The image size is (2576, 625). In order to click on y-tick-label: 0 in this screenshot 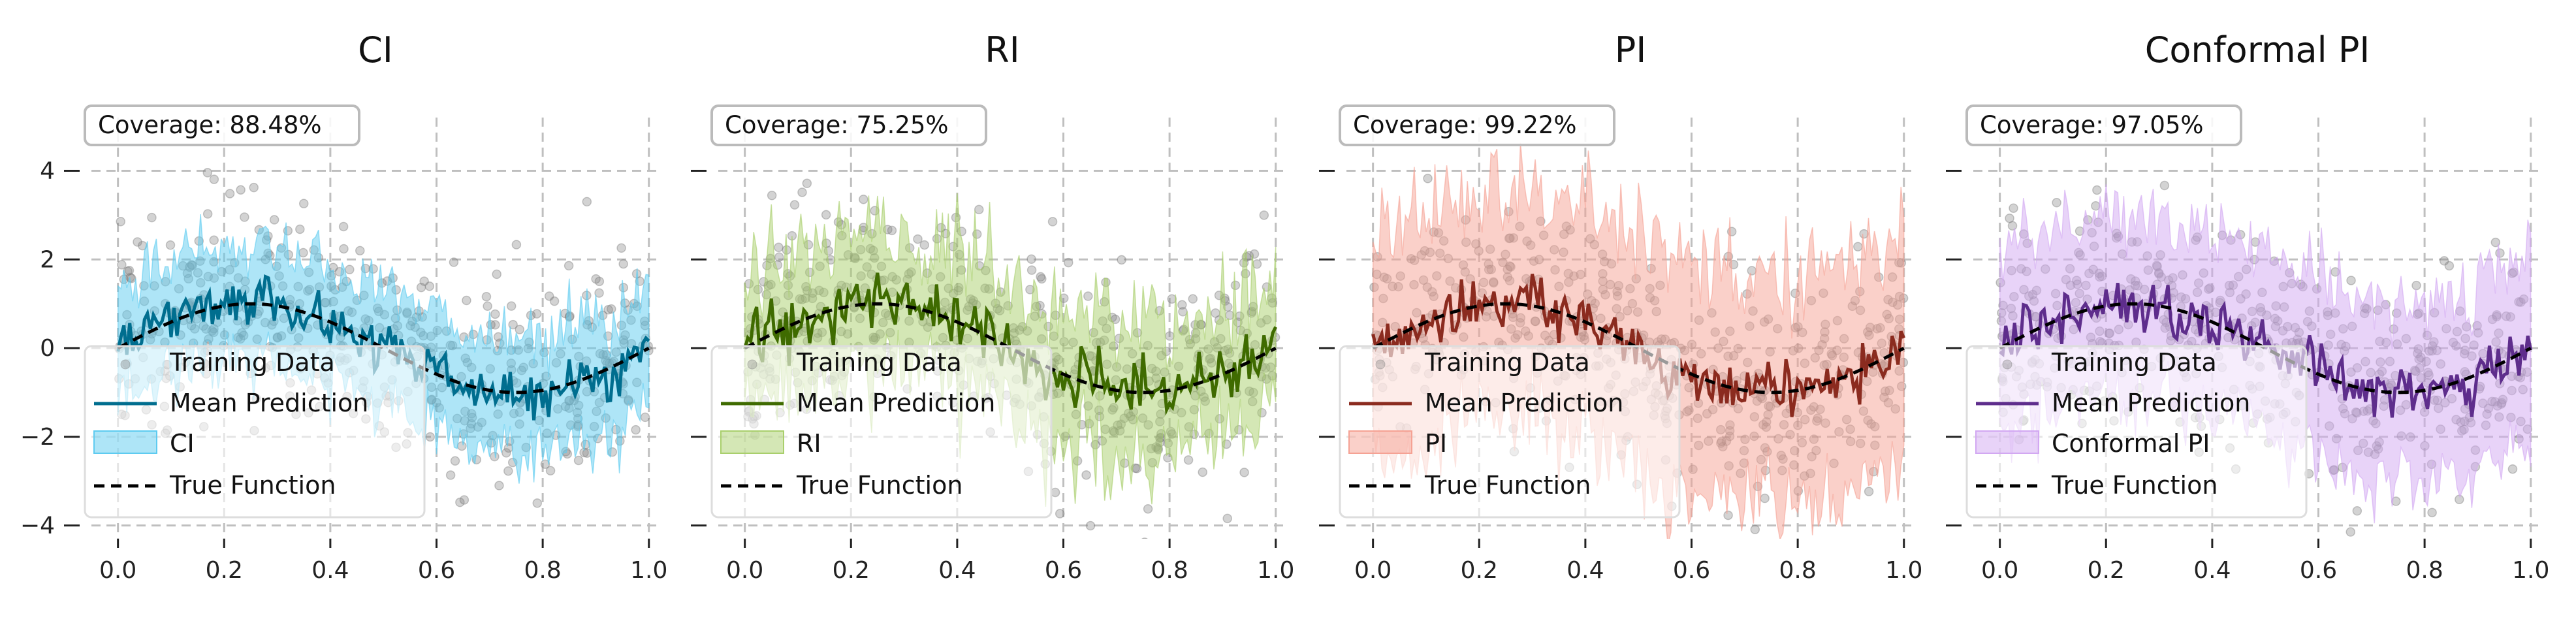, I will do `click(48, 348)`.